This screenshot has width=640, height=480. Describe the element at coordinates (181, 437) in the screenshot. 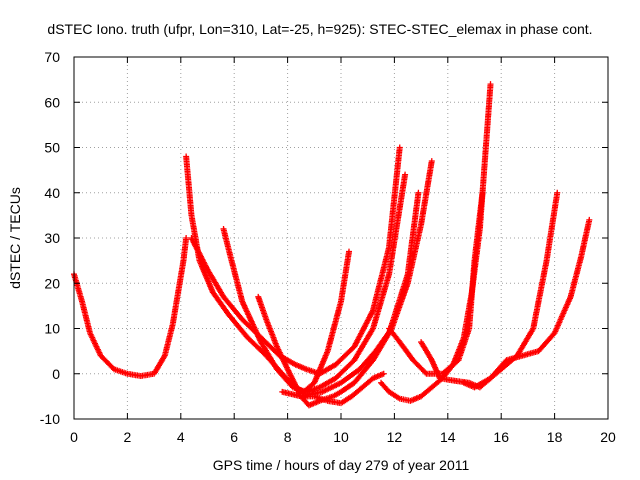

I see `x-tick-label: 4` at that location.